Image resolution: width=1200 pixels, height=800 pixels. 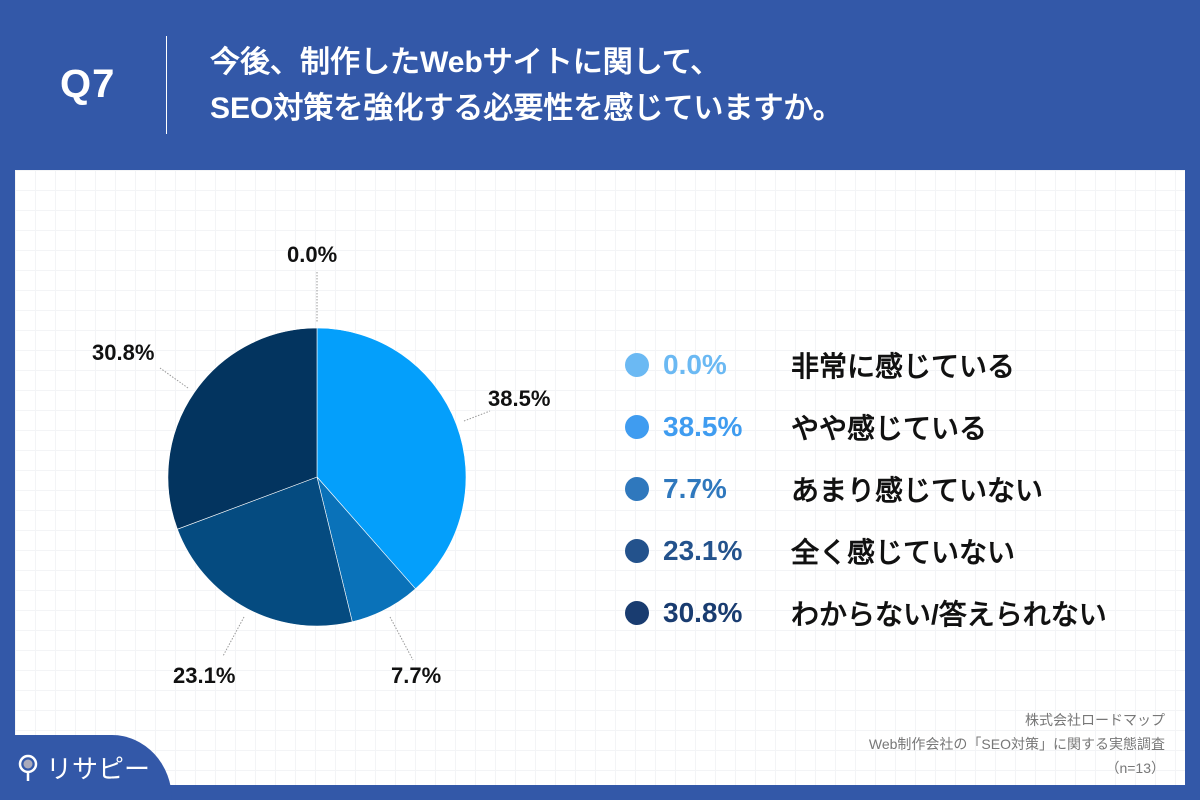 I want to click on legend-item: 38.5% やや感じている, so click(x=866, y=427).